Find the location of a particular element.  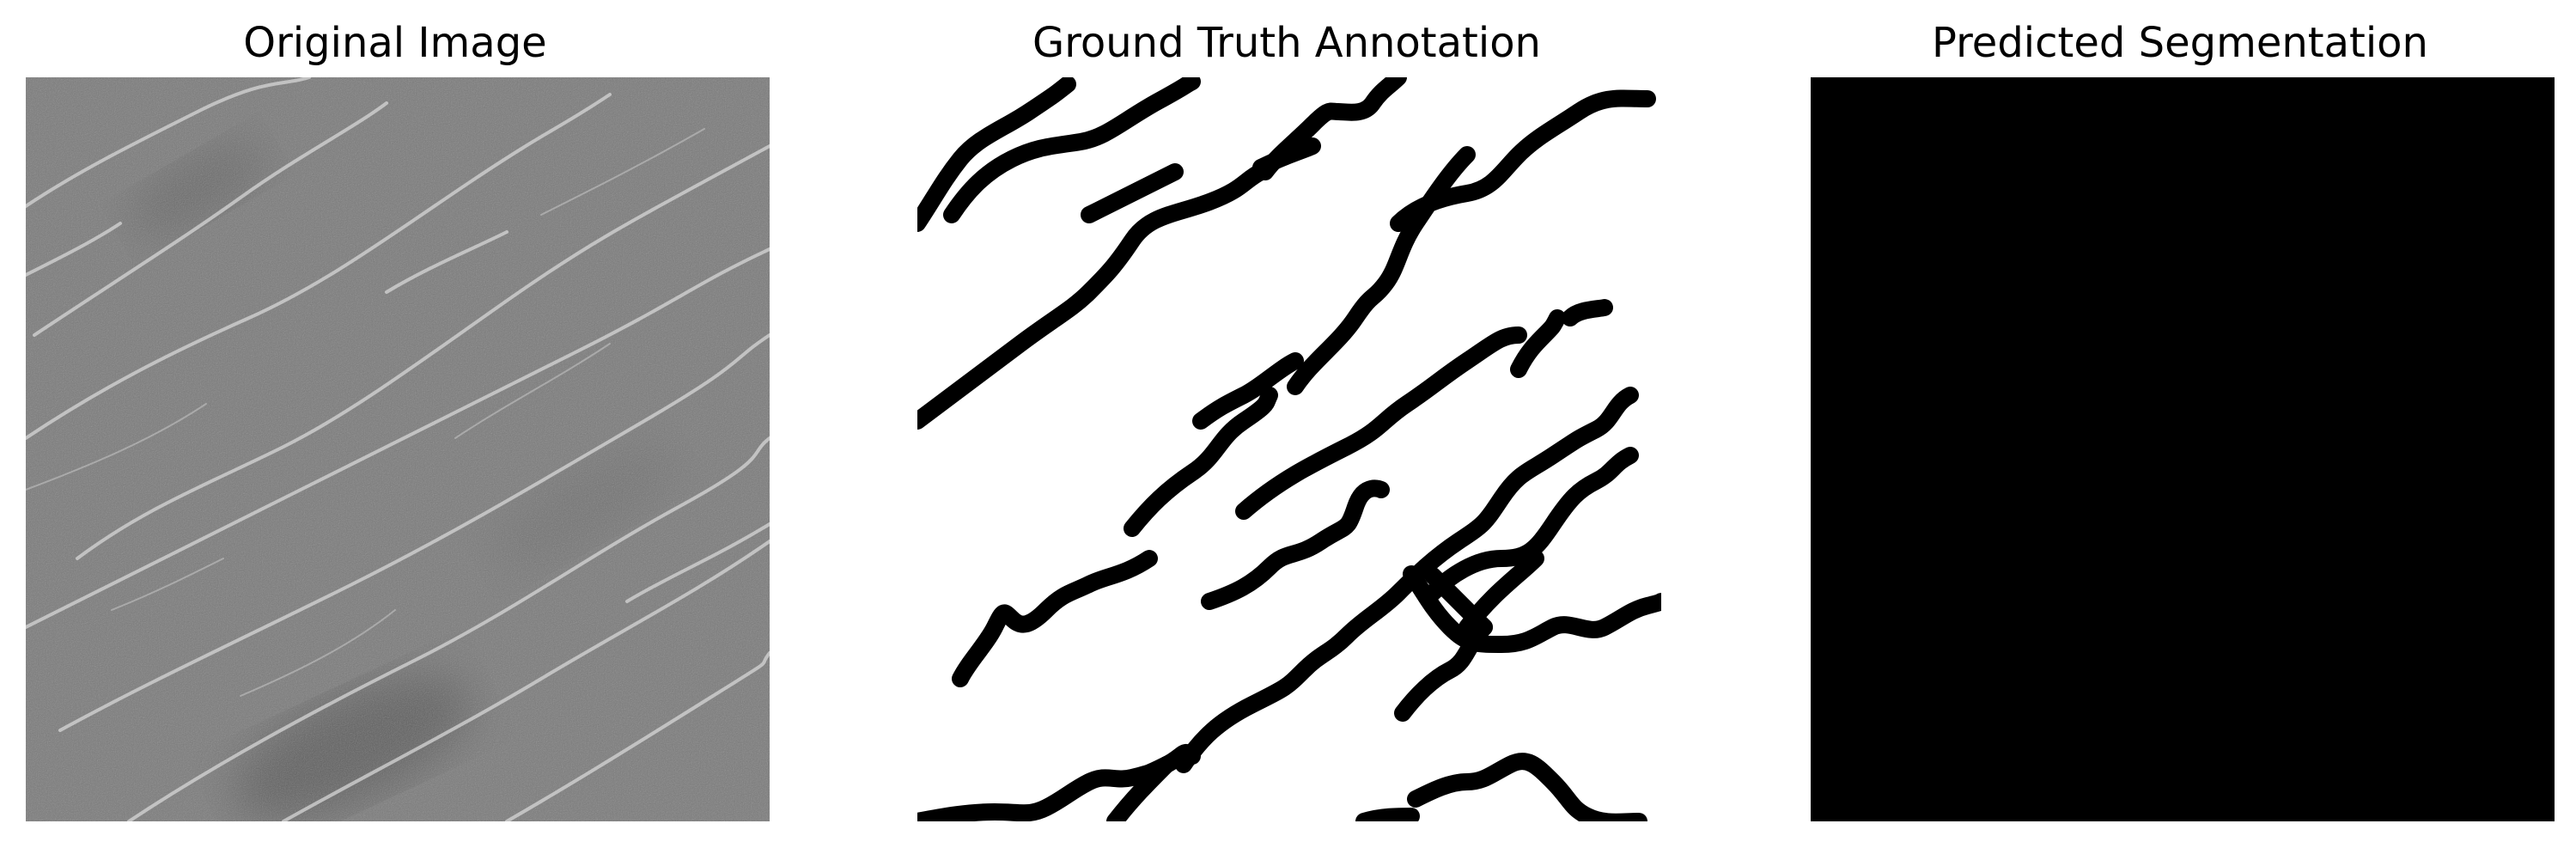

panel-title-original: Original Image is located at coordinates (395, 43).